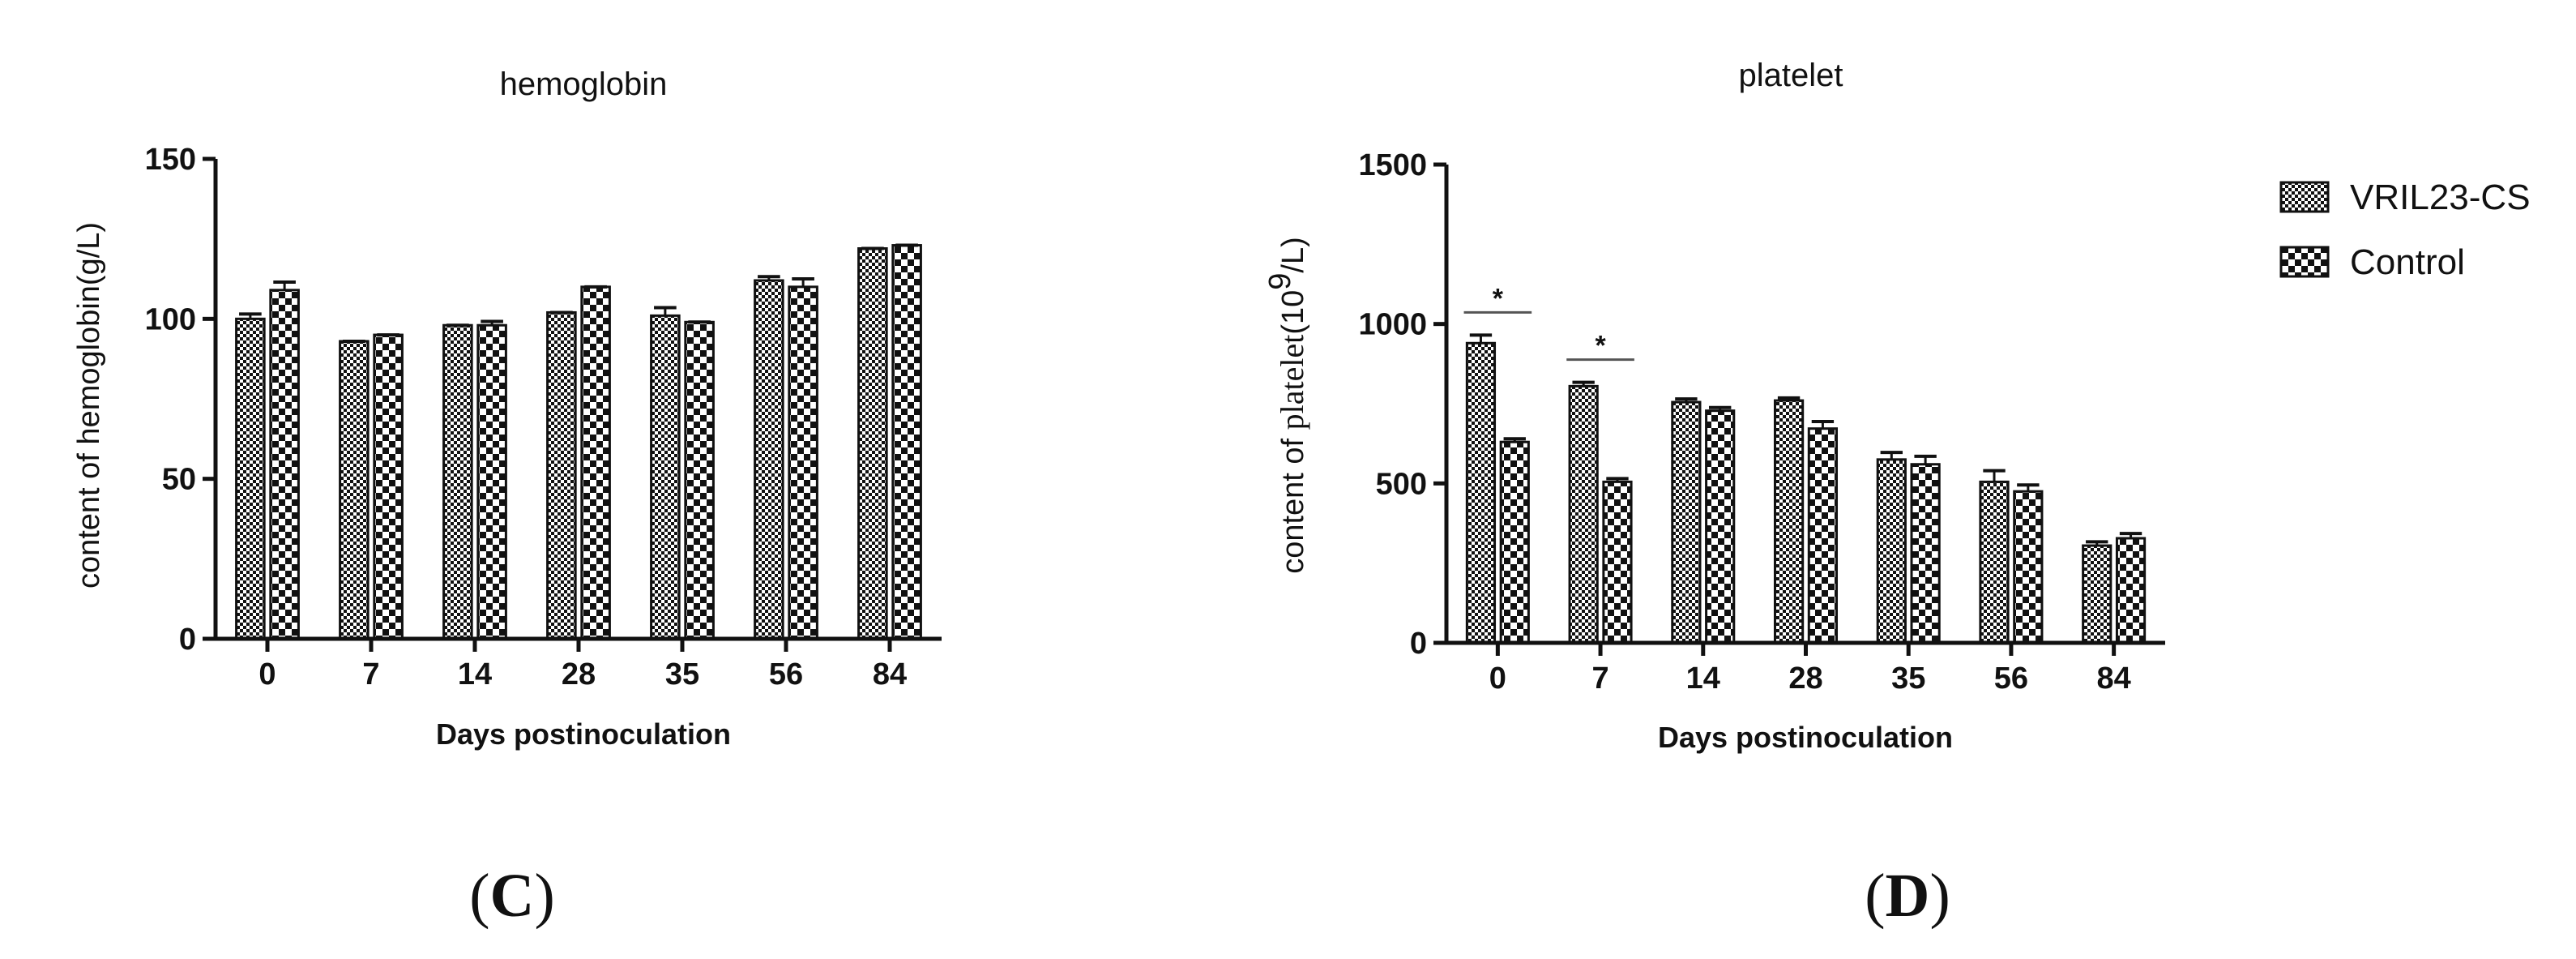 This screenshot has width=2576, height=959. I want to click on y-tick-label: 500, so click(1401, 484).